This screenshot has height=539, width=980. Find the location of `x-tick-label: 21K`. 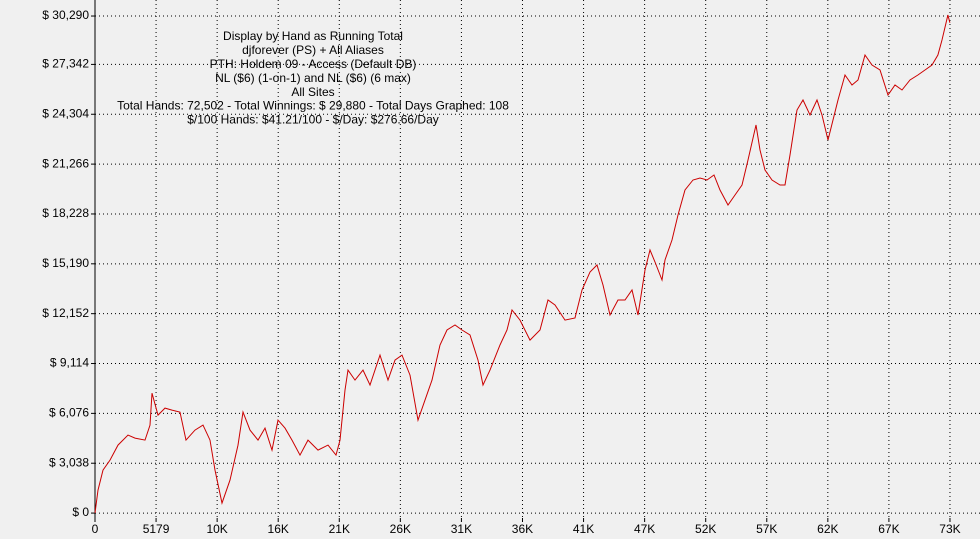

x-tick-label: 21K is located at coordinates (339, 529).